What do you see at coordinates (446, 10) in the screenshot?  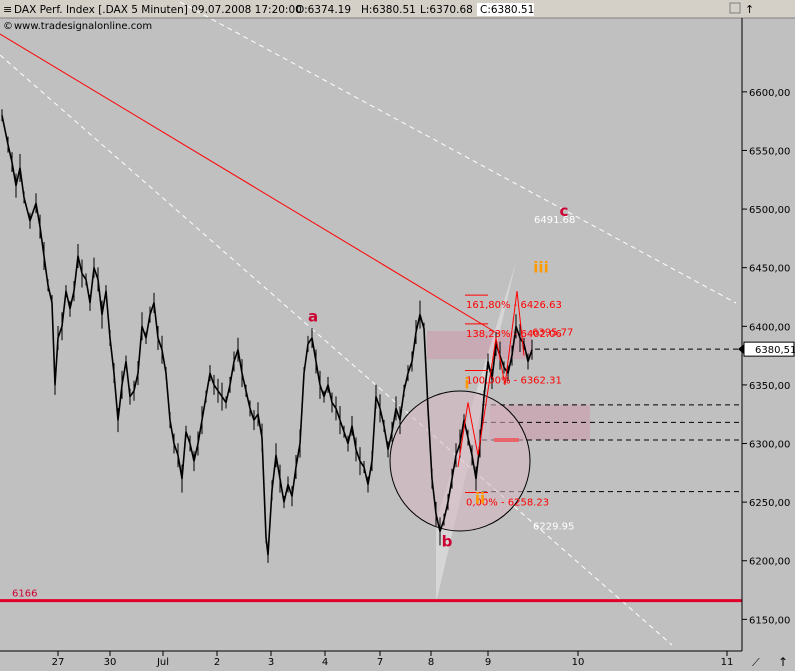 I see `header-low: L:6370.68` at bounding box center [446, 10].